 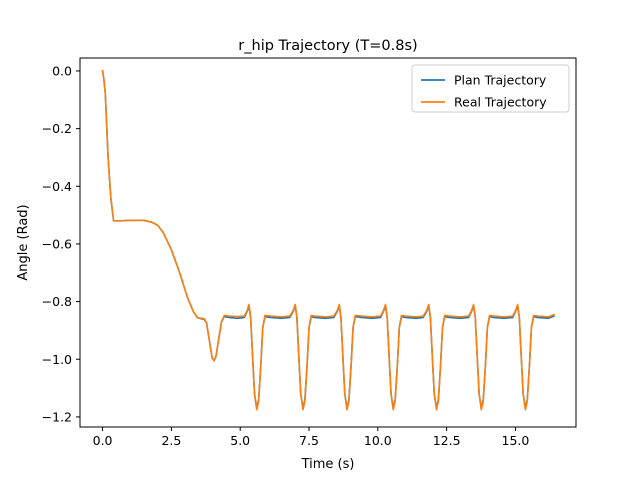 What do you see at coordinates (23, 242) in the screenshot?
I see `y-axis-label: Angle (Rad)` at bounding box center [23, 242].